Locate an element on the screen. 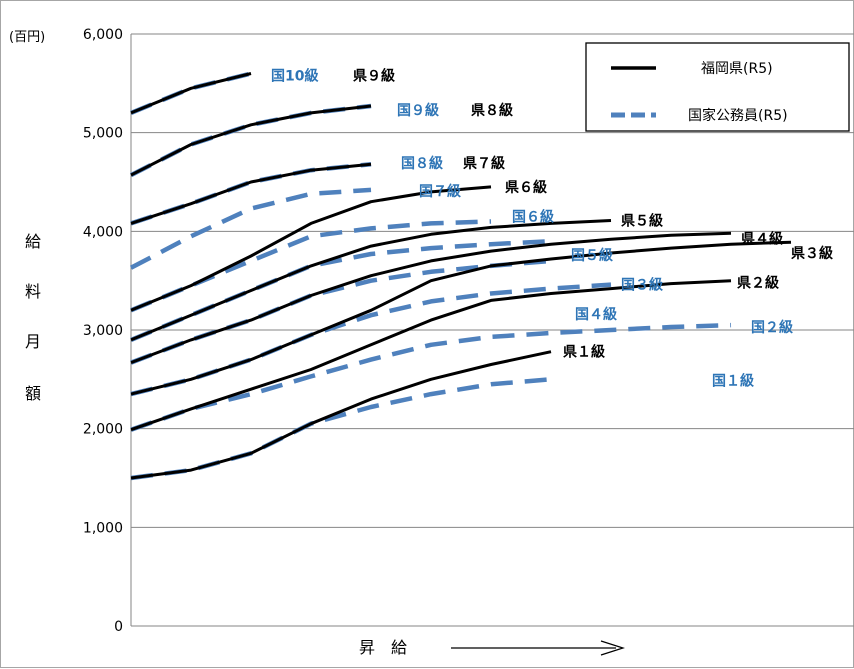 This screenshot has width=854, height=669. series-label-県７級: 県７級 is located at coordinates (484, 163).